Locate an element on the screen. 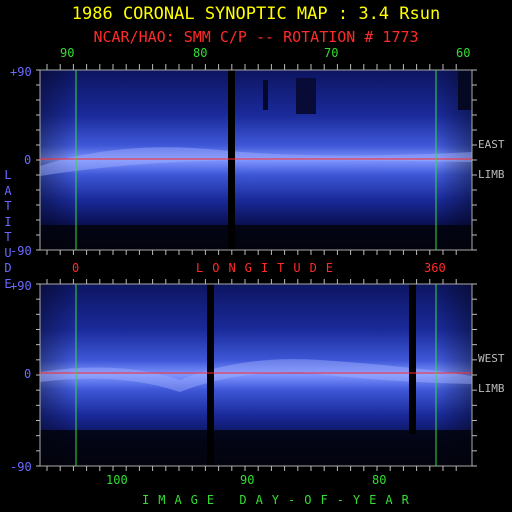 The image size is (512, 512). latitude-axis-letter: I is located at coordinates (8, 221).